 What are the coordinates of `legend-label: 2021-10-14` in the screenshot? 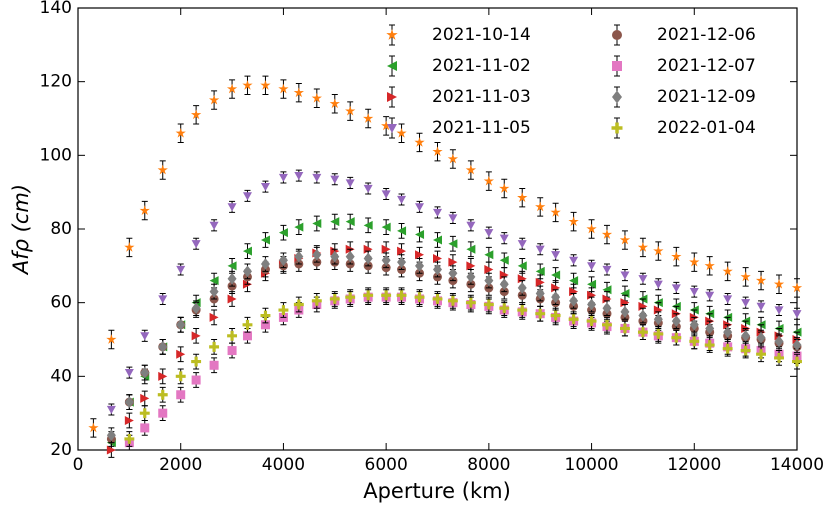 It's located at (481, 35).